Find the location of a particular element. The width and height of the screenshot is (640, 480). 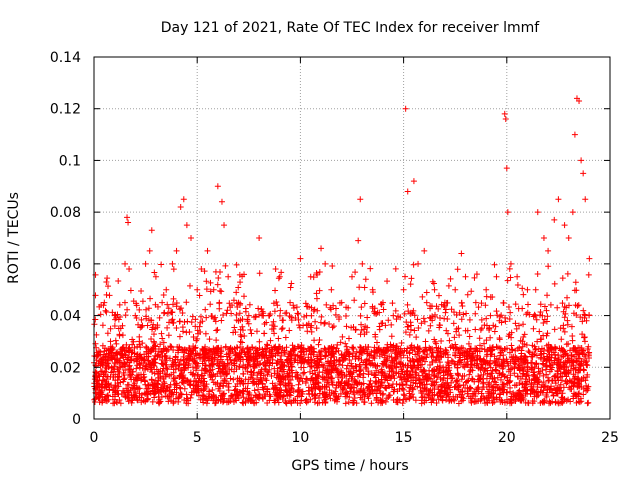

y-tick-label: 0.04 is located at coordinates (65, 317).